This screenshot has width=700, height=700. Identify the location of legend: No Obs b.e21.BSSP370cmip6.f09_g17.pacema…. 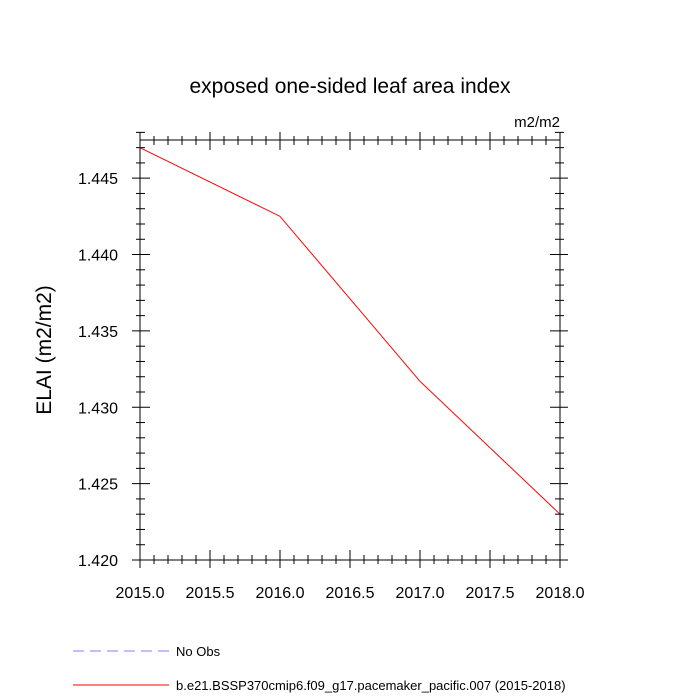
(319, 668).